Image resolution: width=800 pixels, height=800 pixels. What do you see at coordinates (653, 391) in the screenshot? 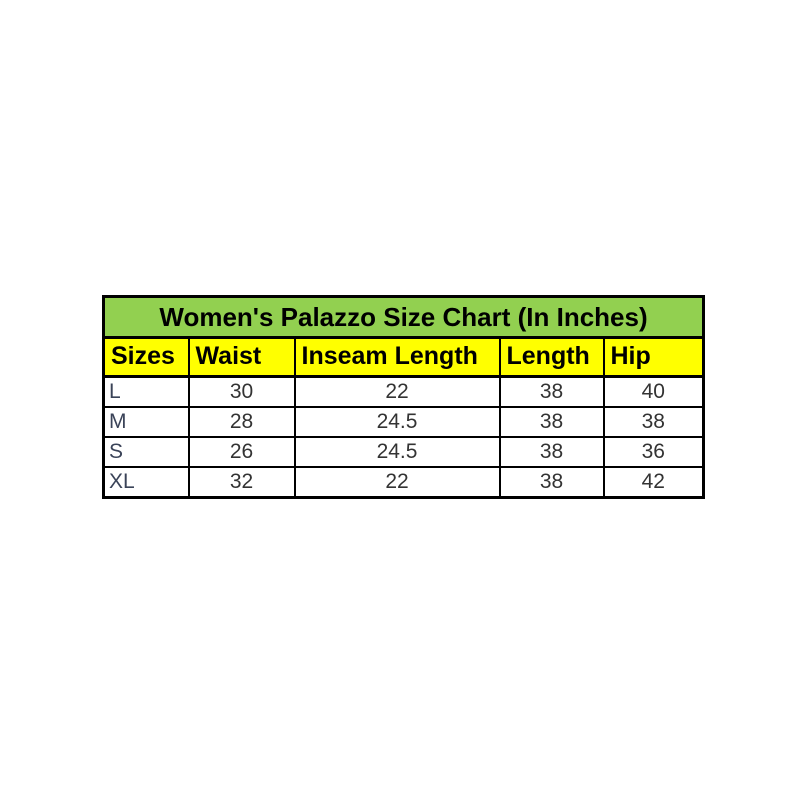
I see `hip-cell: 40` at bounding box center [653, 391].